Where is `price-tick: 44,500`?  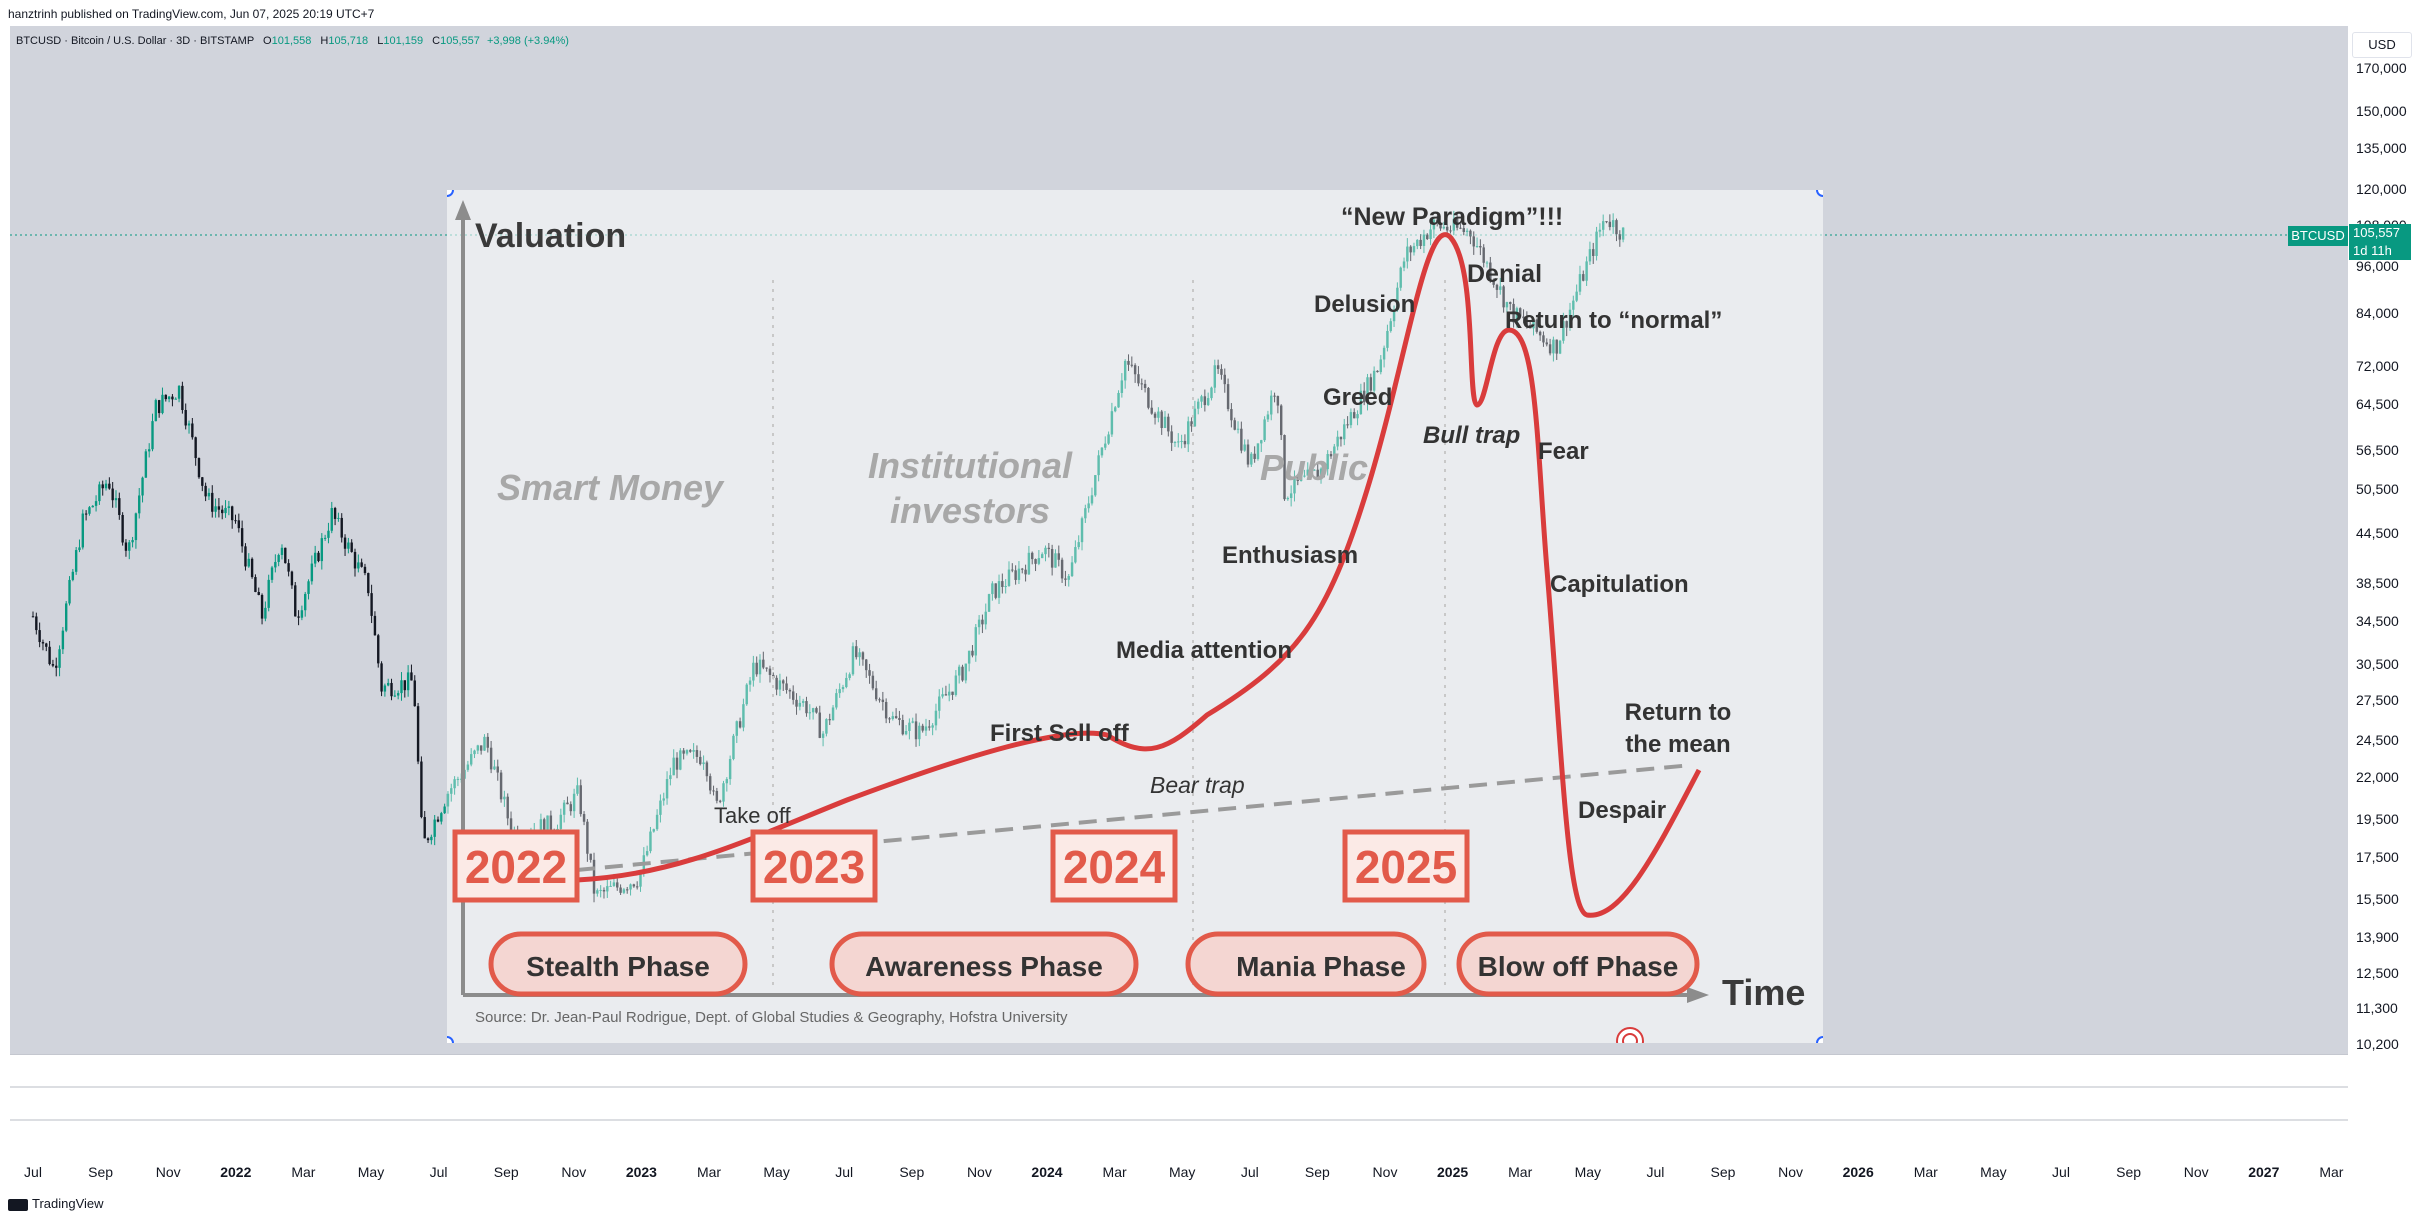 price-tick: 44,500 is located at coordinates (2377, 532).